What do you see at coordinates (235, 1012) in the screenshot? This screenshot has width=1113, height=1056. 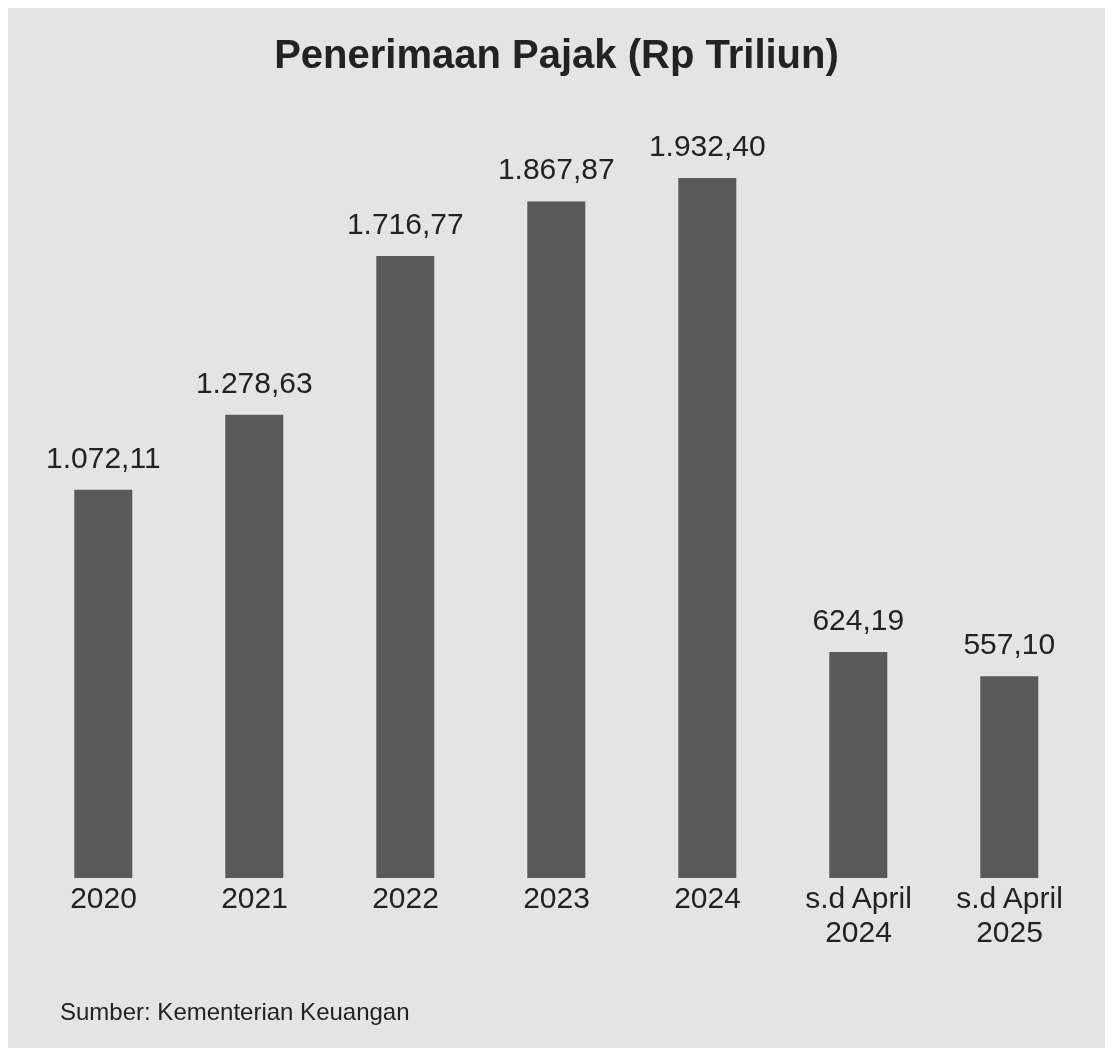 I see `text: Sumber: Kementerian Keuangan` at bounding box center [235, 1012].